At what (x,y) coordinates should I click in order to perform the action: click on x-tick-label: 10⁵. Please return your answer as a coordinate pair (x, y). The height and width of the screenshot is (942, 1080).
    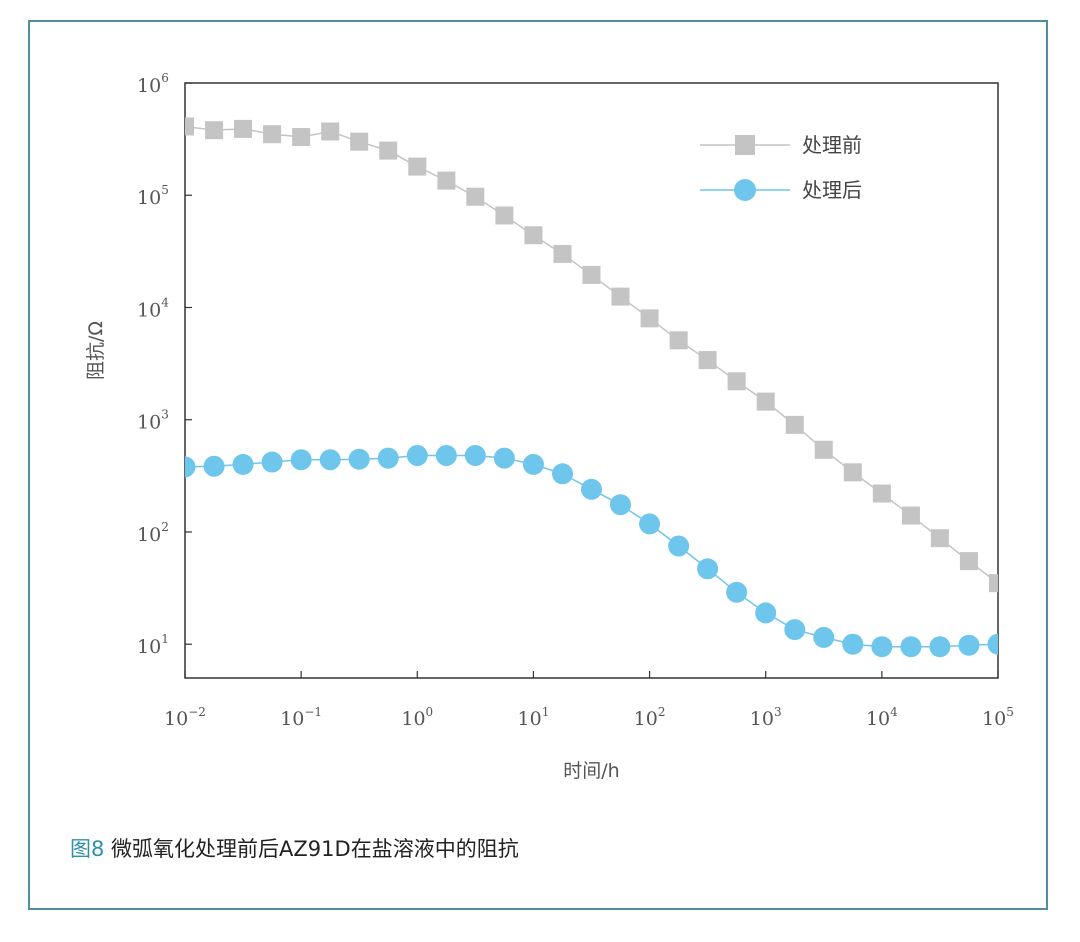
    Looking at the image, I should click on (998, 717).